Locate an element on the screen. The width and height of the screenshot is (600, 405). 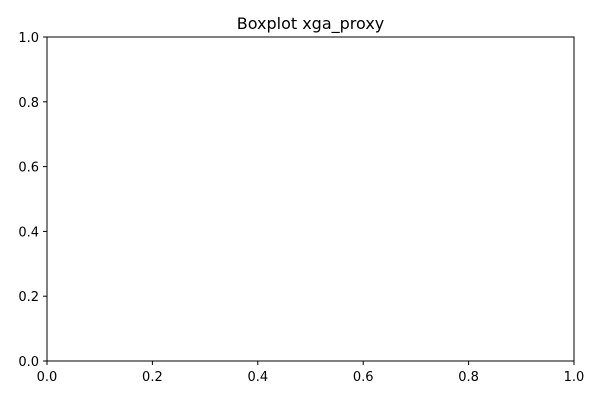
x-tick-label: 0.4 is located at coordinates (257, 377).